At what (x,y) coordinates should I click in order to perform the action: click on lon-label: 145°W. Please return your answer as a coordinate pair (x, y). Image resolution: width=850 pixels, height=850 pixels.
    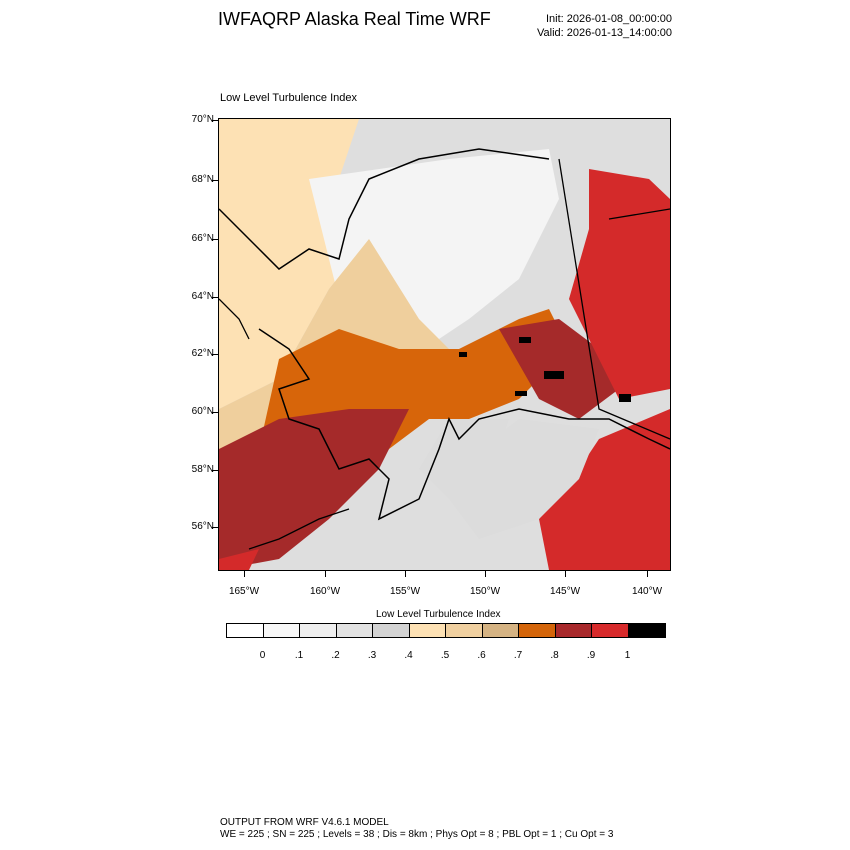
    Looking at the image, I should click on (565, 591).